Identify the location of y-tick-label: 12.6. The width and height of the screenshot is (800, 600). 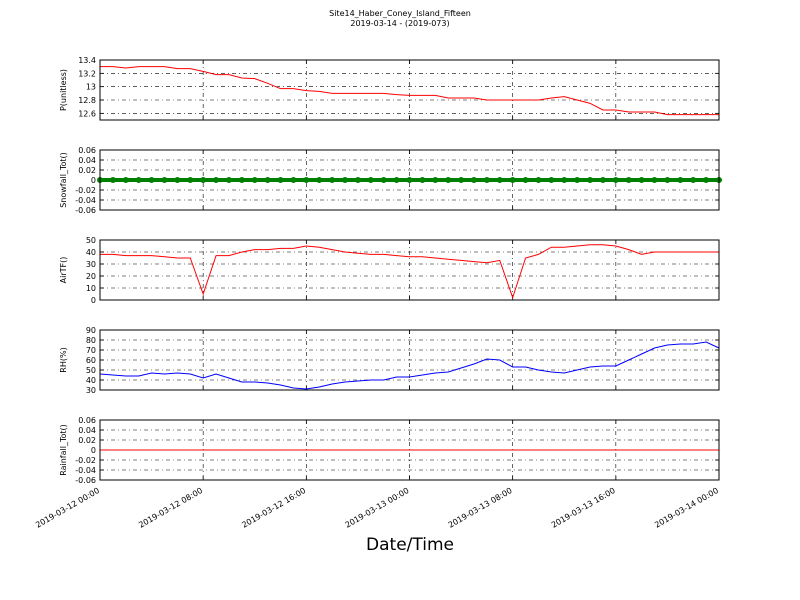
(87, 113).